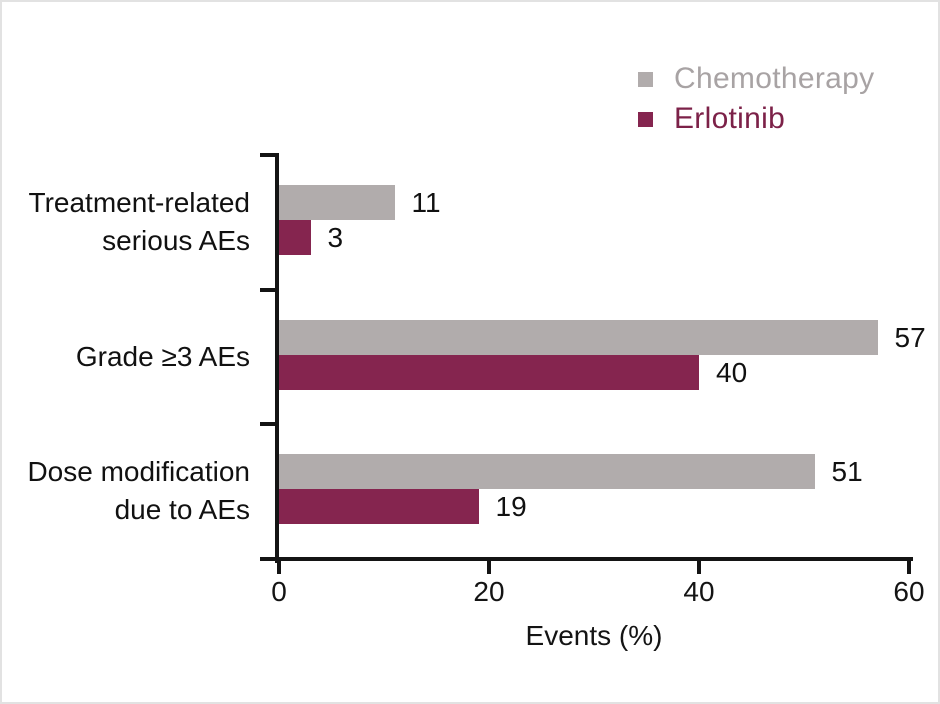 The height and width of the screenshot is (704, 940). Describe the element at coordinates (594, 635) in the screenshot. I see `x-axis-title: Events (%)` at that location.